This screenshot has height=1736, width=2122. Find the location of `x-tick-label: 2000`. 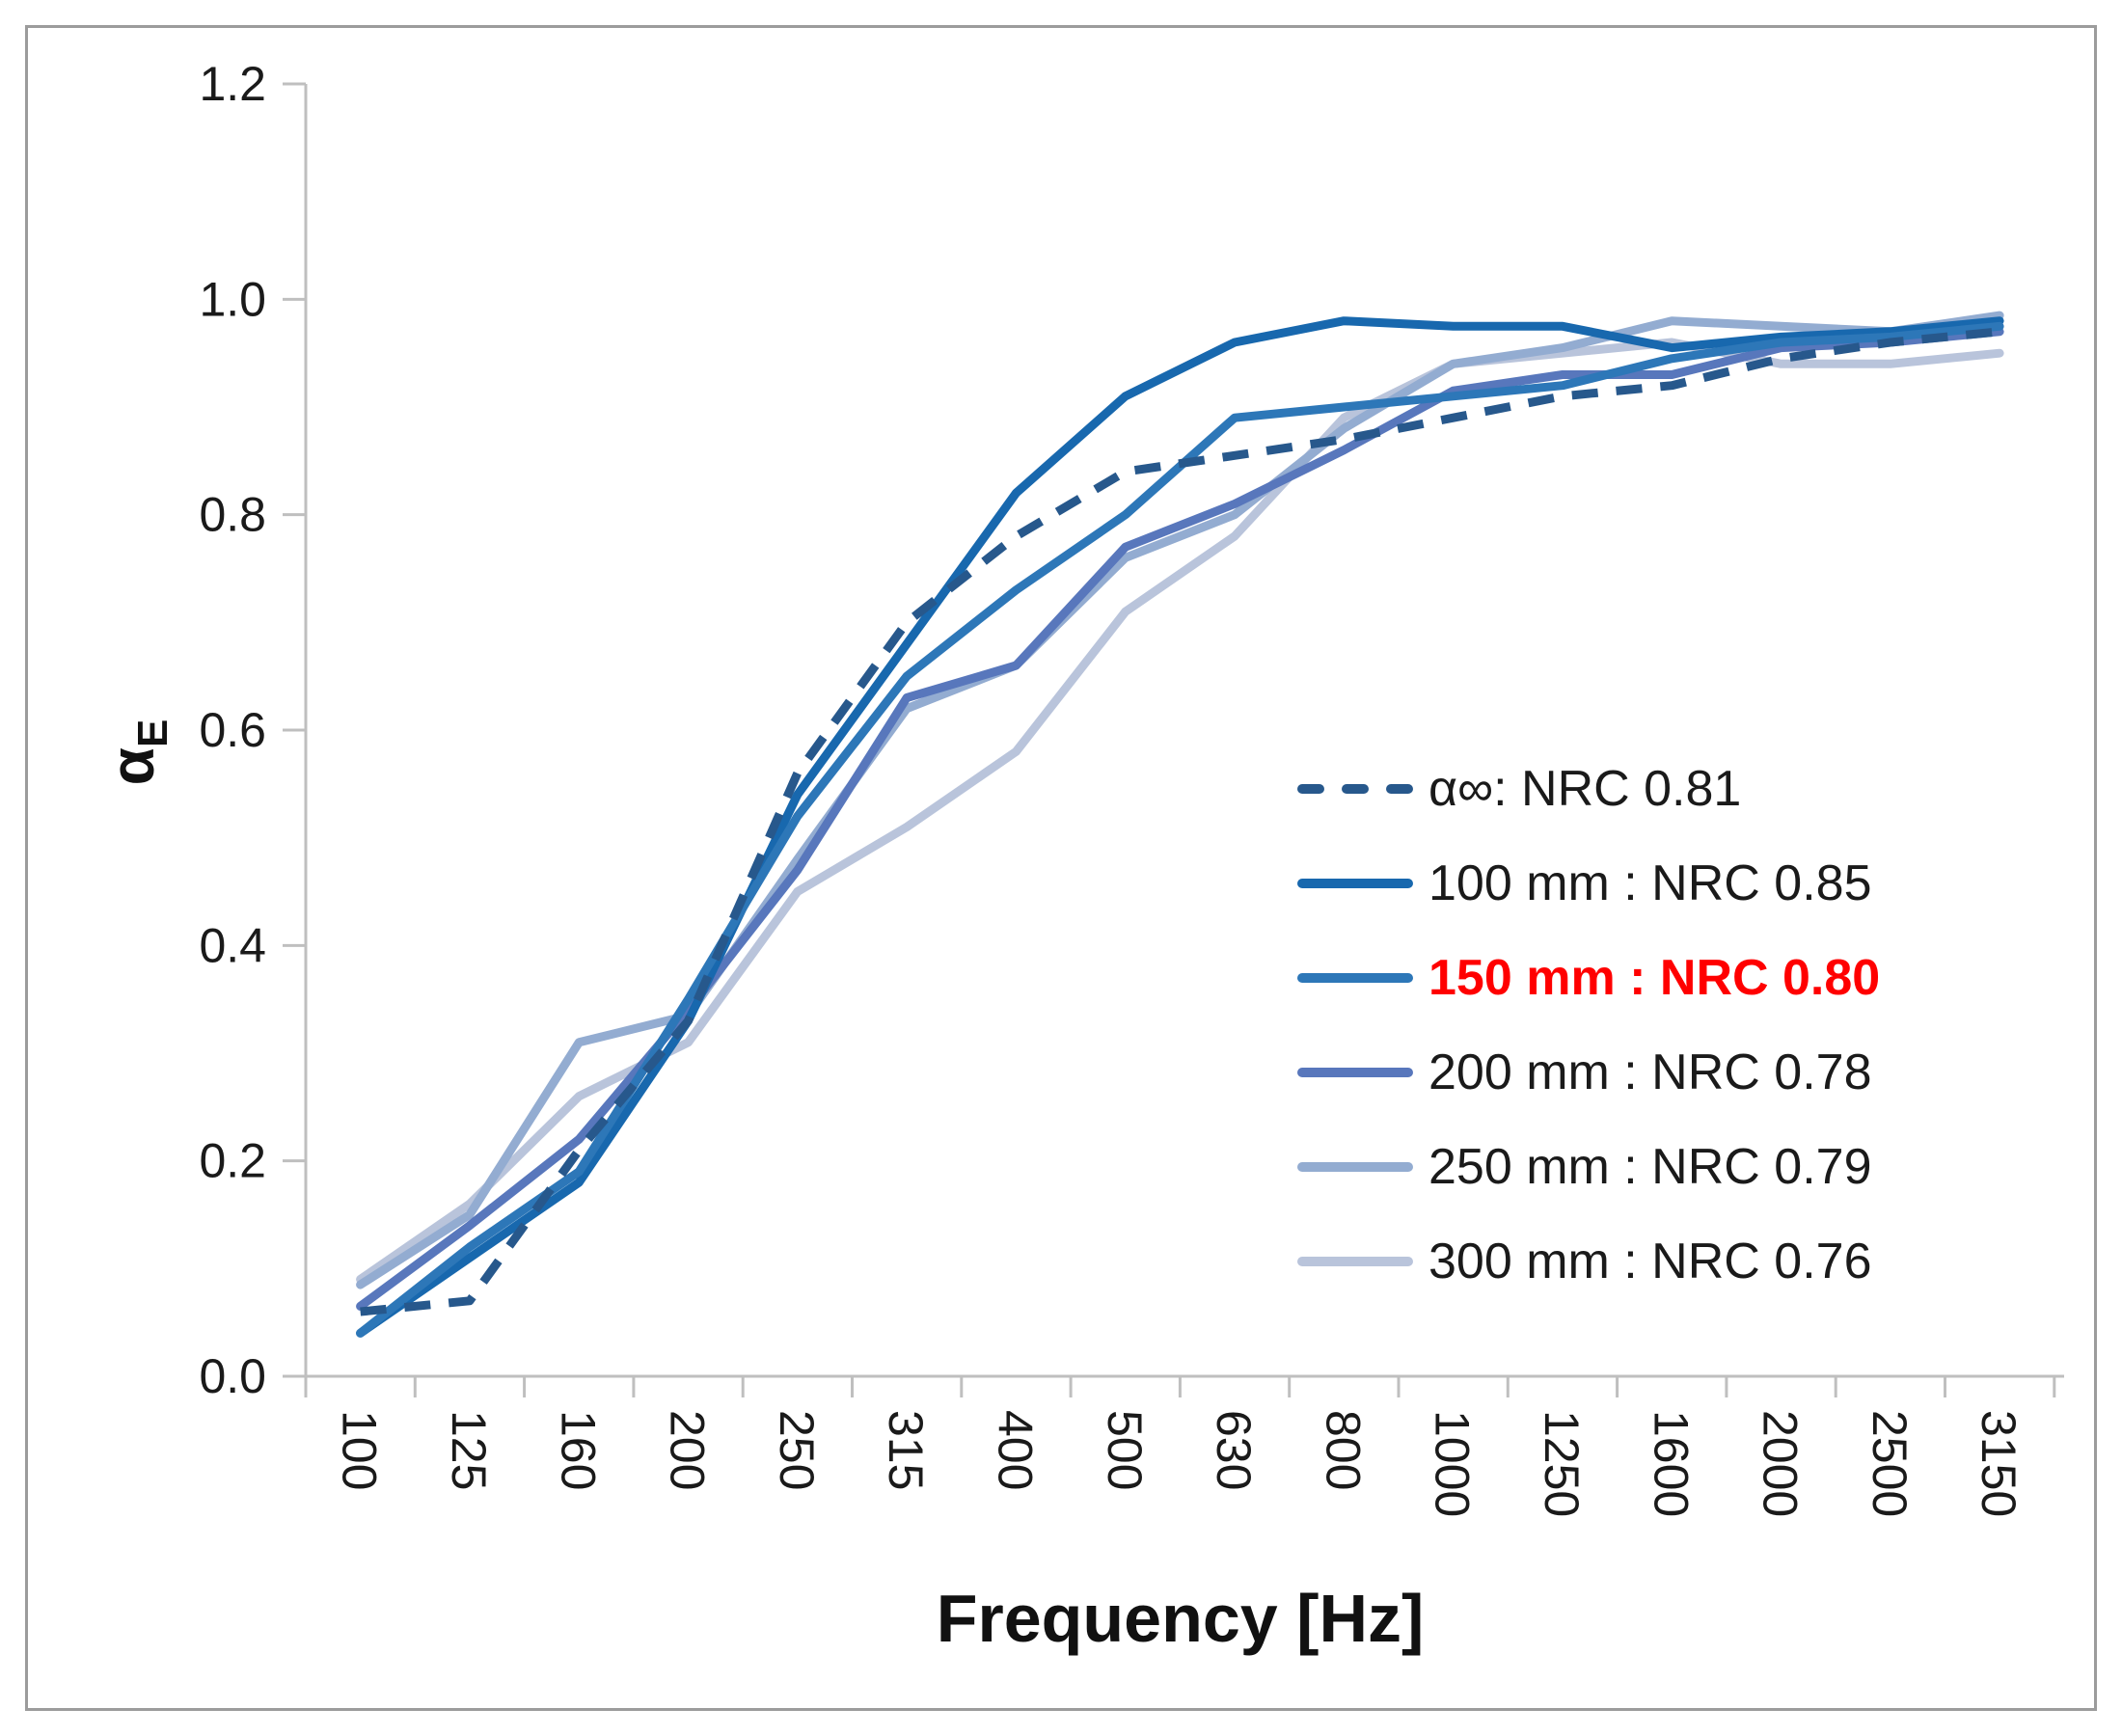

x-tick-label: 2000 is located at coordinates (1781, 1464).